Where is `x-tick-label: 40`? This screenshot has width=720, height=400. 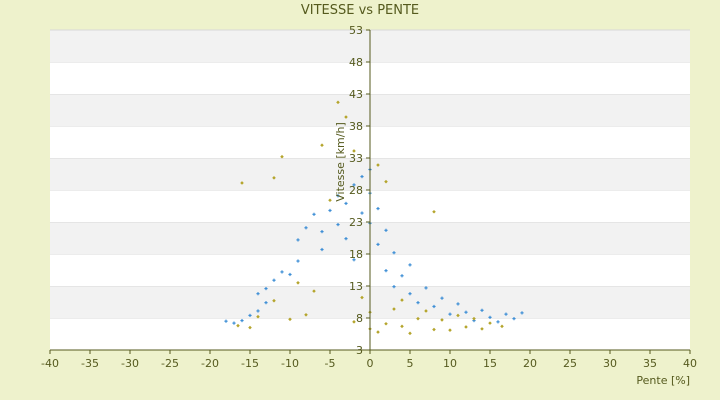
x-tick-label: 40 is located at coordinates (690, 363).